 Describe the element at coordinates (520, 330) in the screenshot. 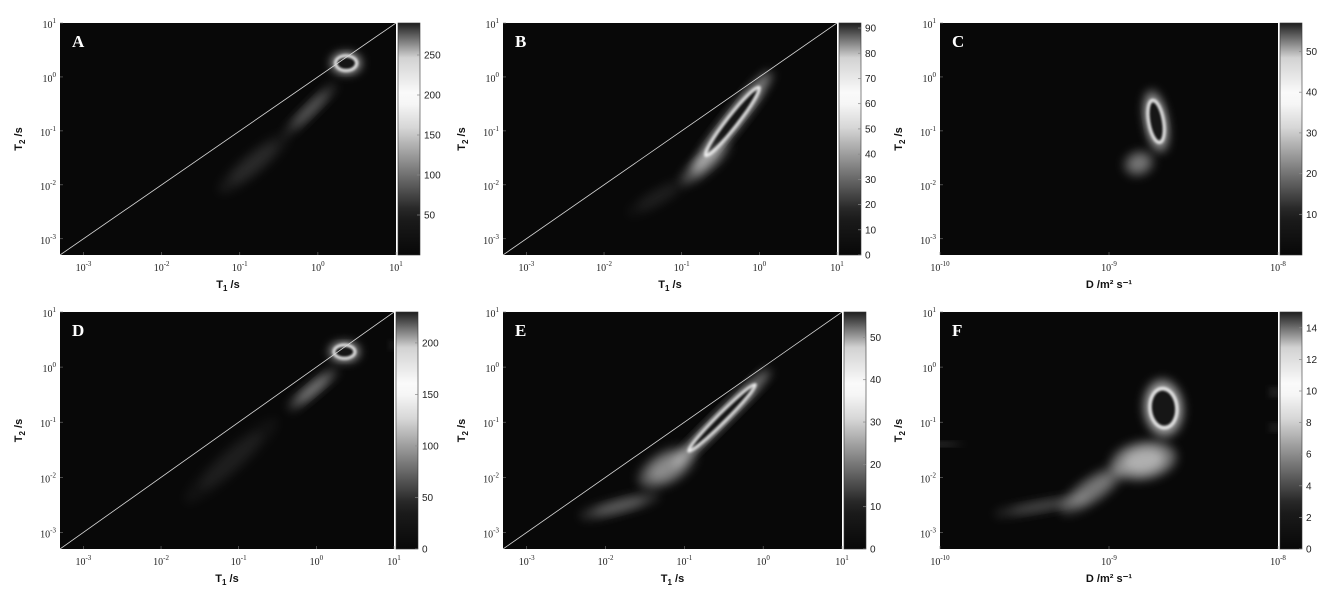

I see `panel-e-letter: E` at that location.